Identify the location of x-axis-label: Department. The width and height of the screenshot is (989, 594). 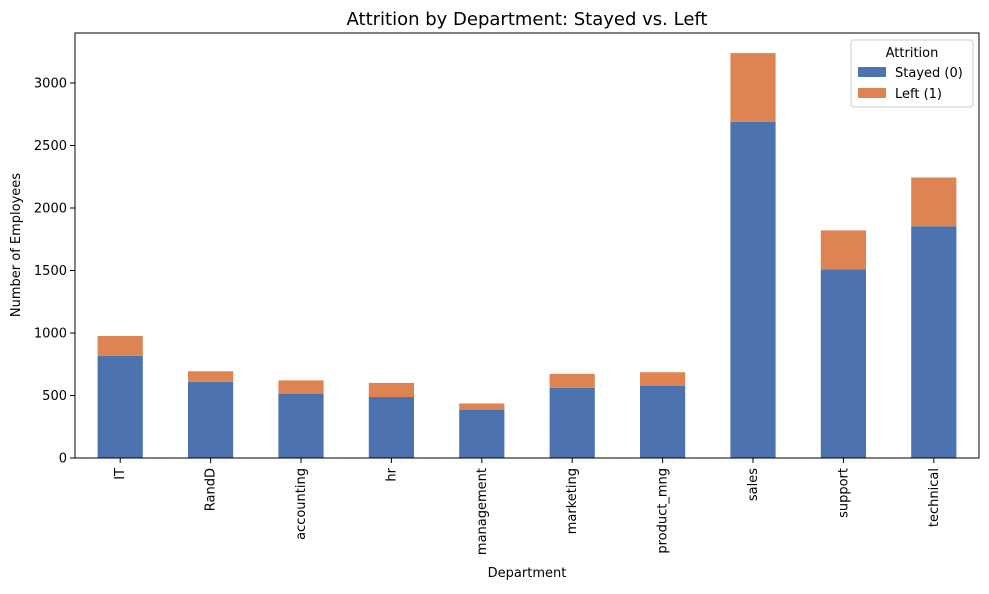
(527, 573).